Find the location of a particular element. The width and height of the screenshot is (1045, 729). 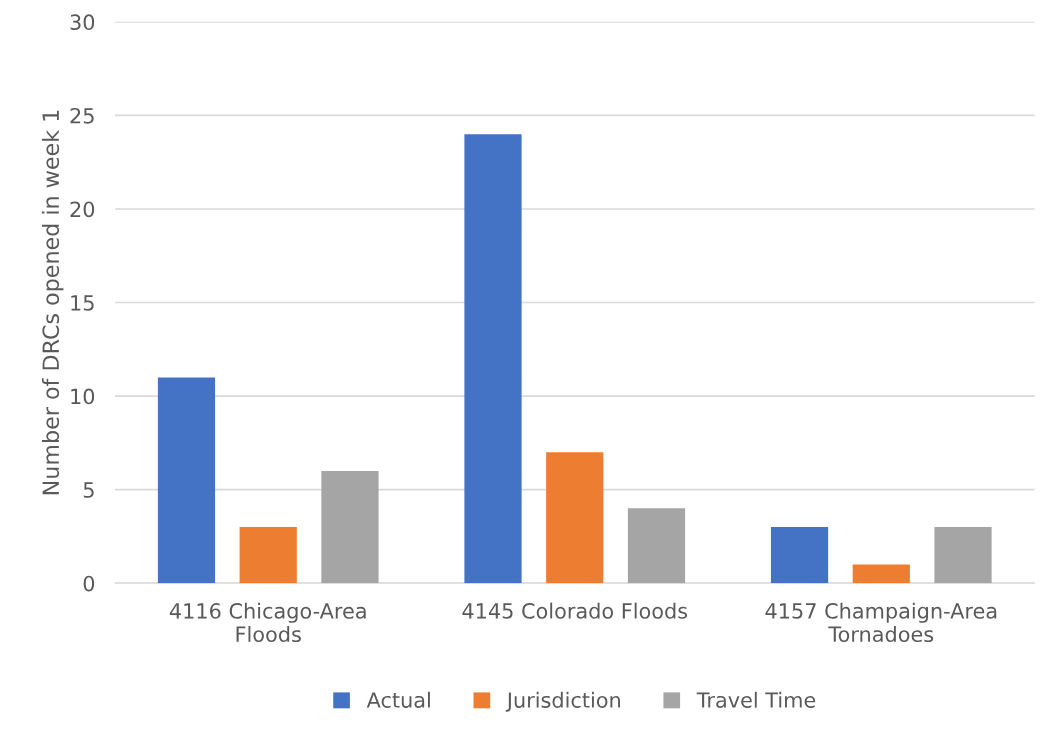

legend-label: Actual is located at coordinates (398, 699).